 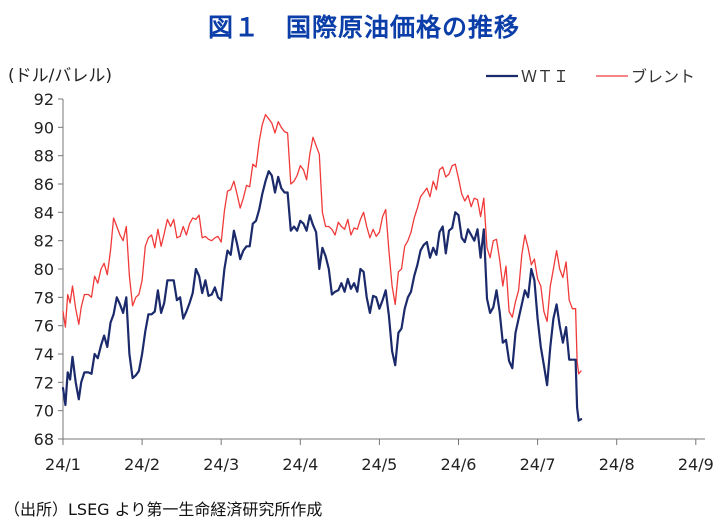 I want to click on y-tick-label: 82, so click(x=44, y=241).